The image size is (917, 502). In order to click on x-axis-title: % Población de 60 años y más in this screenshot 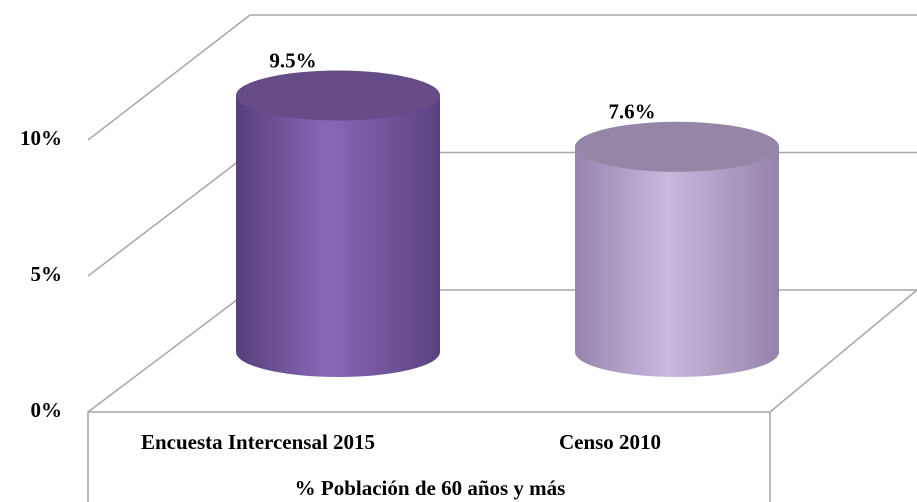, I will do `click(430, 488)`.